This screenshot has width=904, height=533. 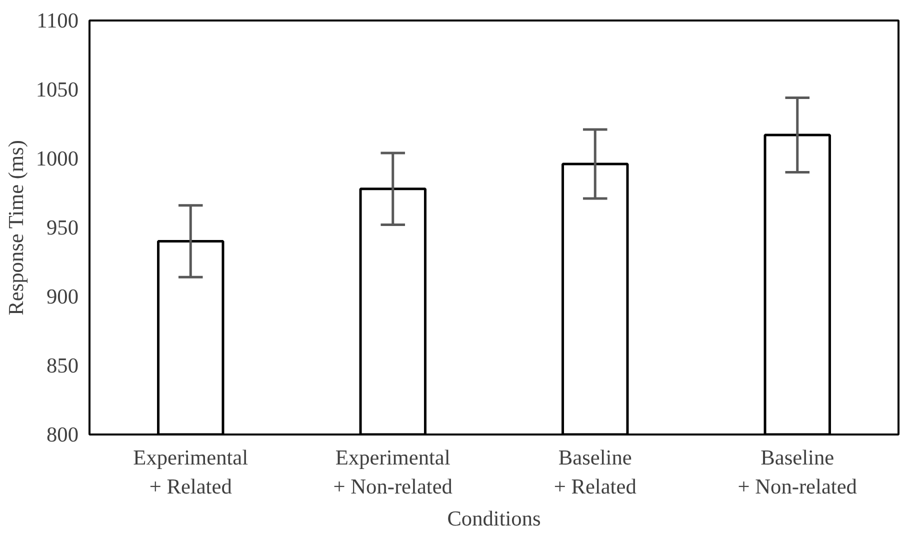 What do you see at coordinates (62, 434) in the screenshot?
I see `y-tick-label: 800` at bounding box center [62, 434].